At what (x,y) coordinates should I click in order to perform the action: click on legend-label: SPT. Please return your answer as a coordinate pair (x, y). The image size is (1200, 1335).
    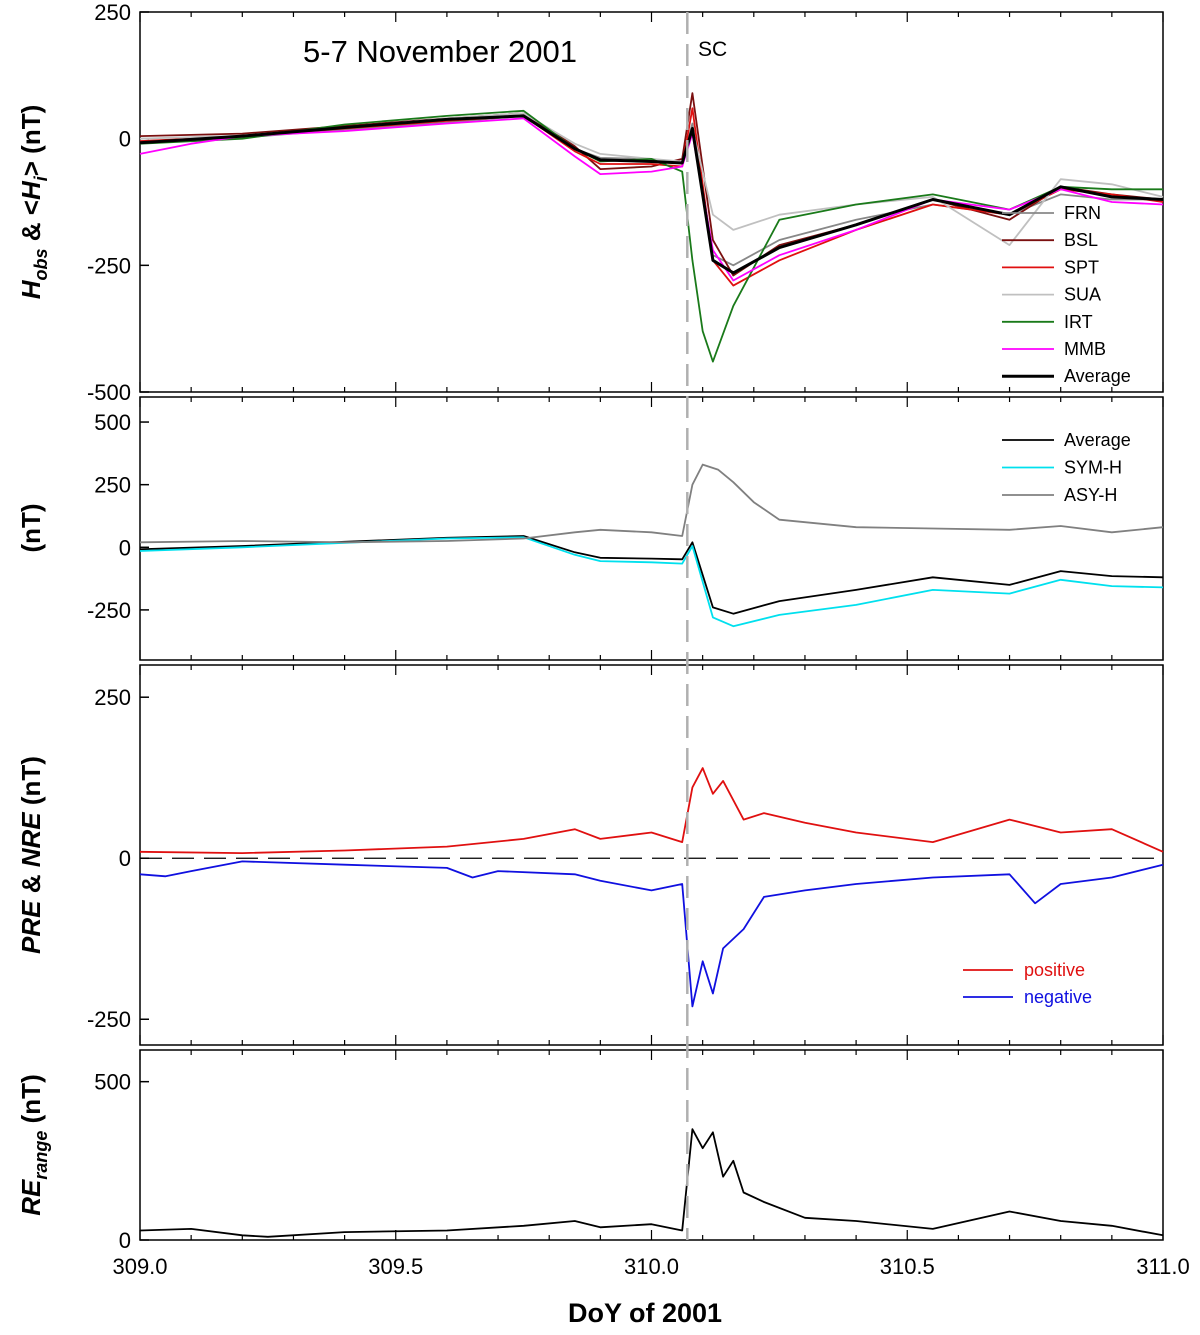
    Looking at the image, I should click on (1081, 267).